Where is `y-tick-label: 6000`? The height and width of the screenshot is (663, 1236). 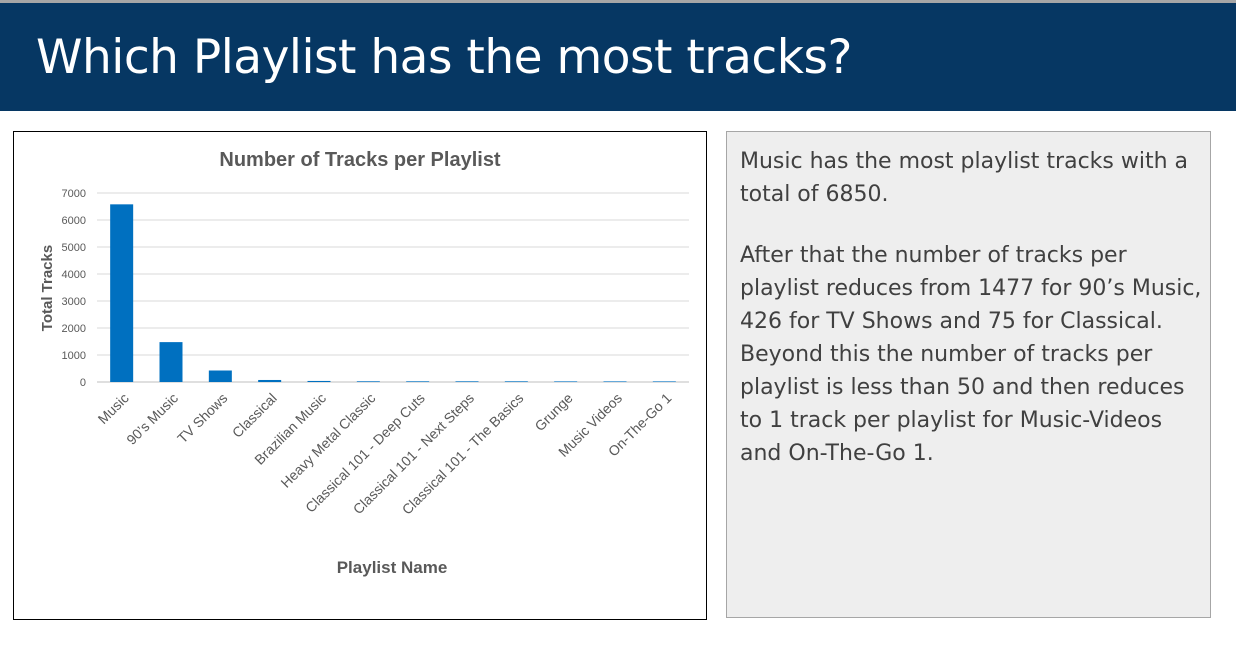
y-tick-label: 6000 is located at coordinates (74, 221).